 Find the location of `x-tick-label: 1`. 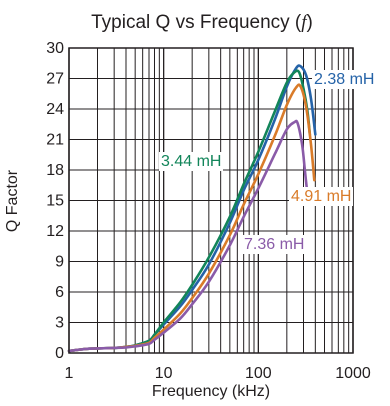

x-tick-label: 1 is located at coordinates (69, 373).